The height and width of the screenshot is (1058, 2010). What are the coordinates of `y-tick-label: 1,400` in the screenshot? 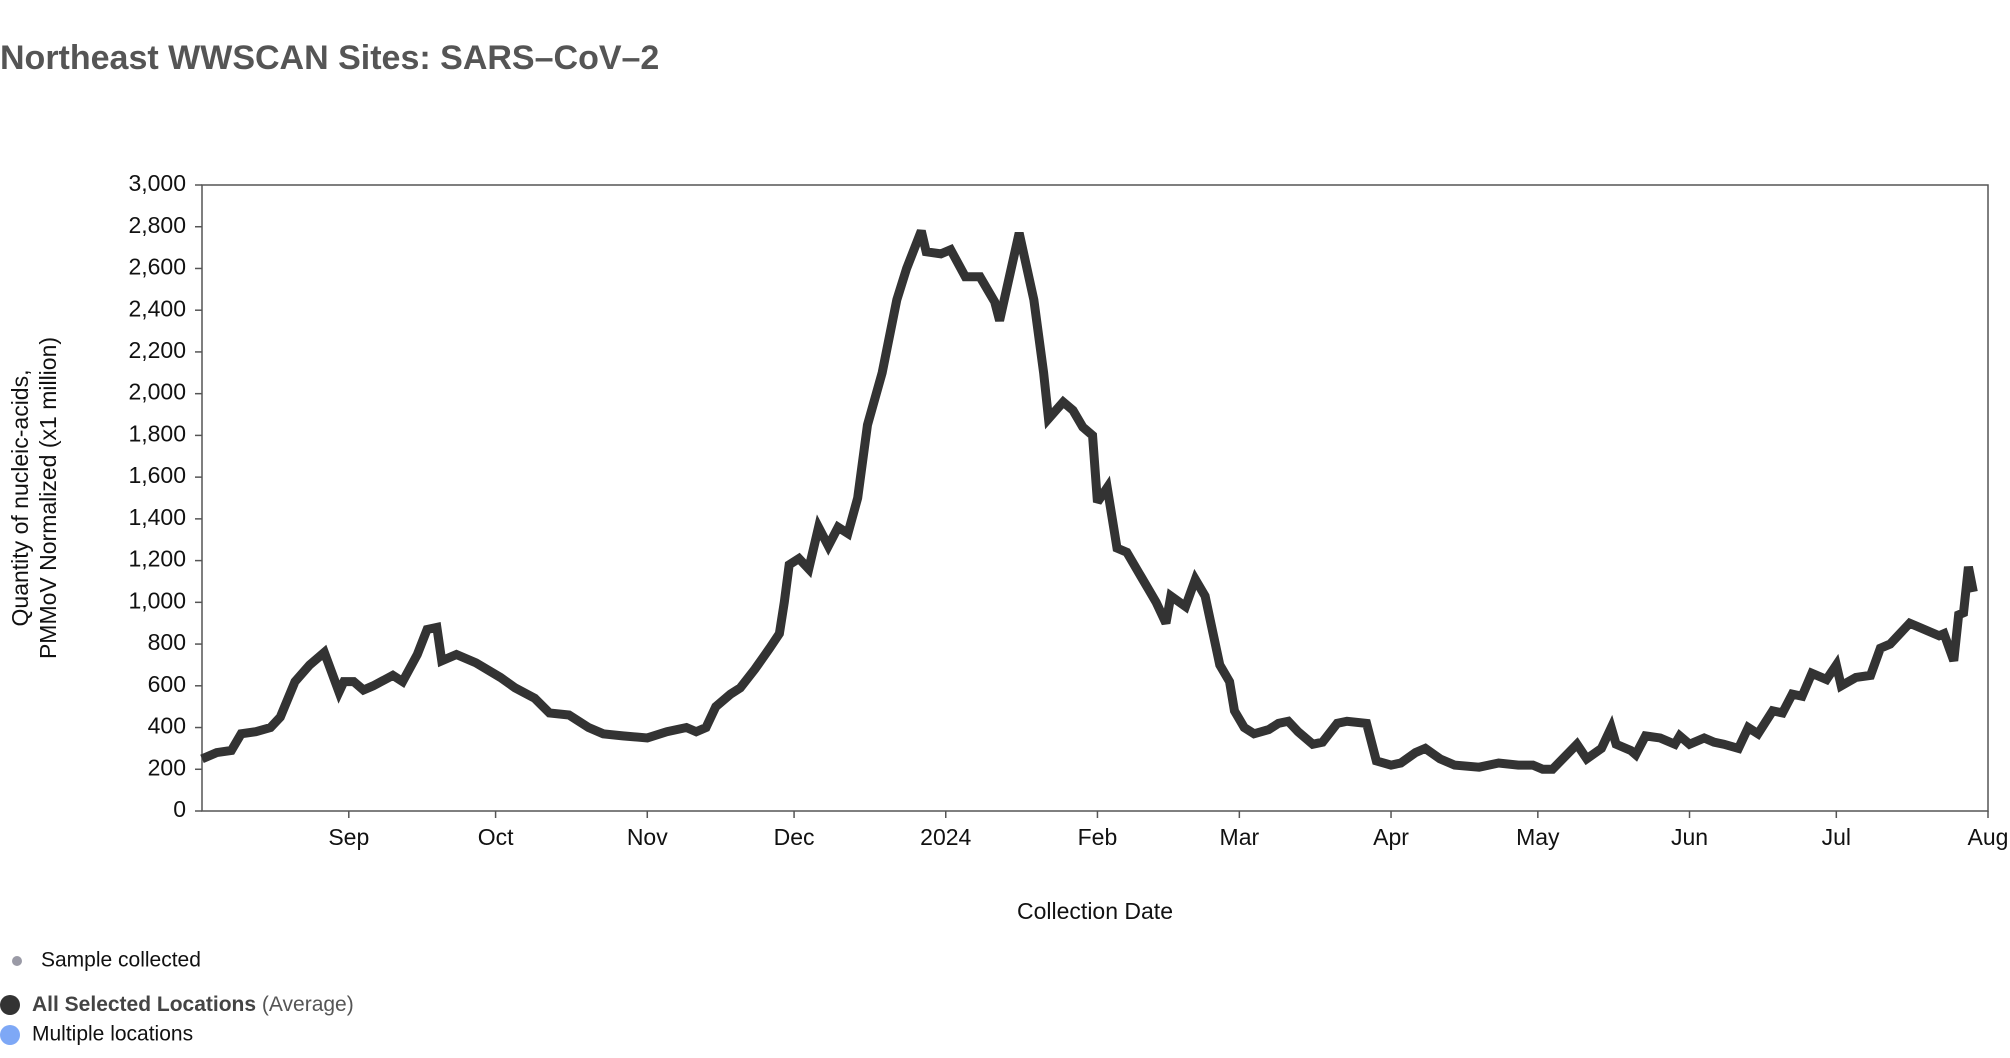 It's located at (157, 517).